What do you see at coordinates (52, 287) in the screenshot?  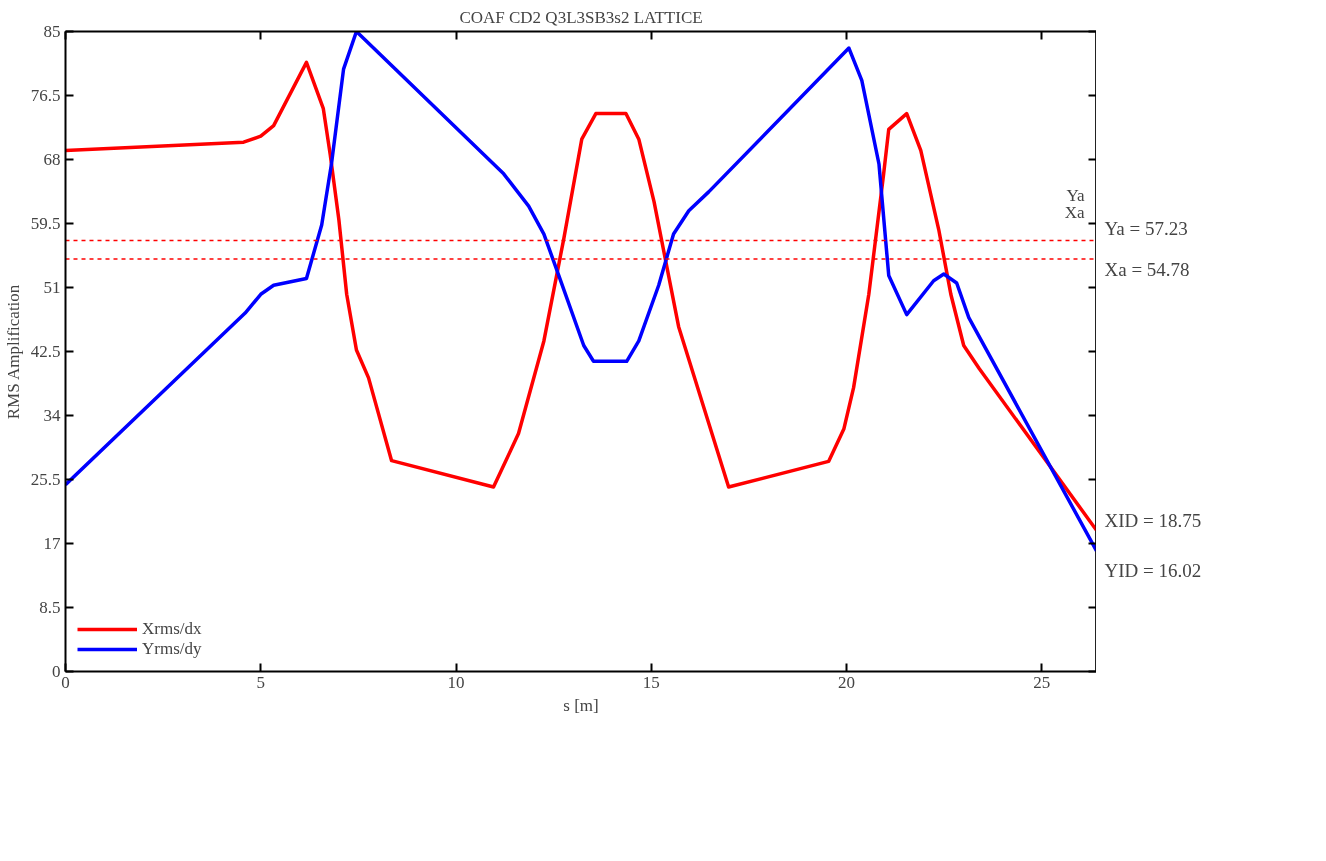 I see `y-tick-label: 51` at bounding box center [52, 287].